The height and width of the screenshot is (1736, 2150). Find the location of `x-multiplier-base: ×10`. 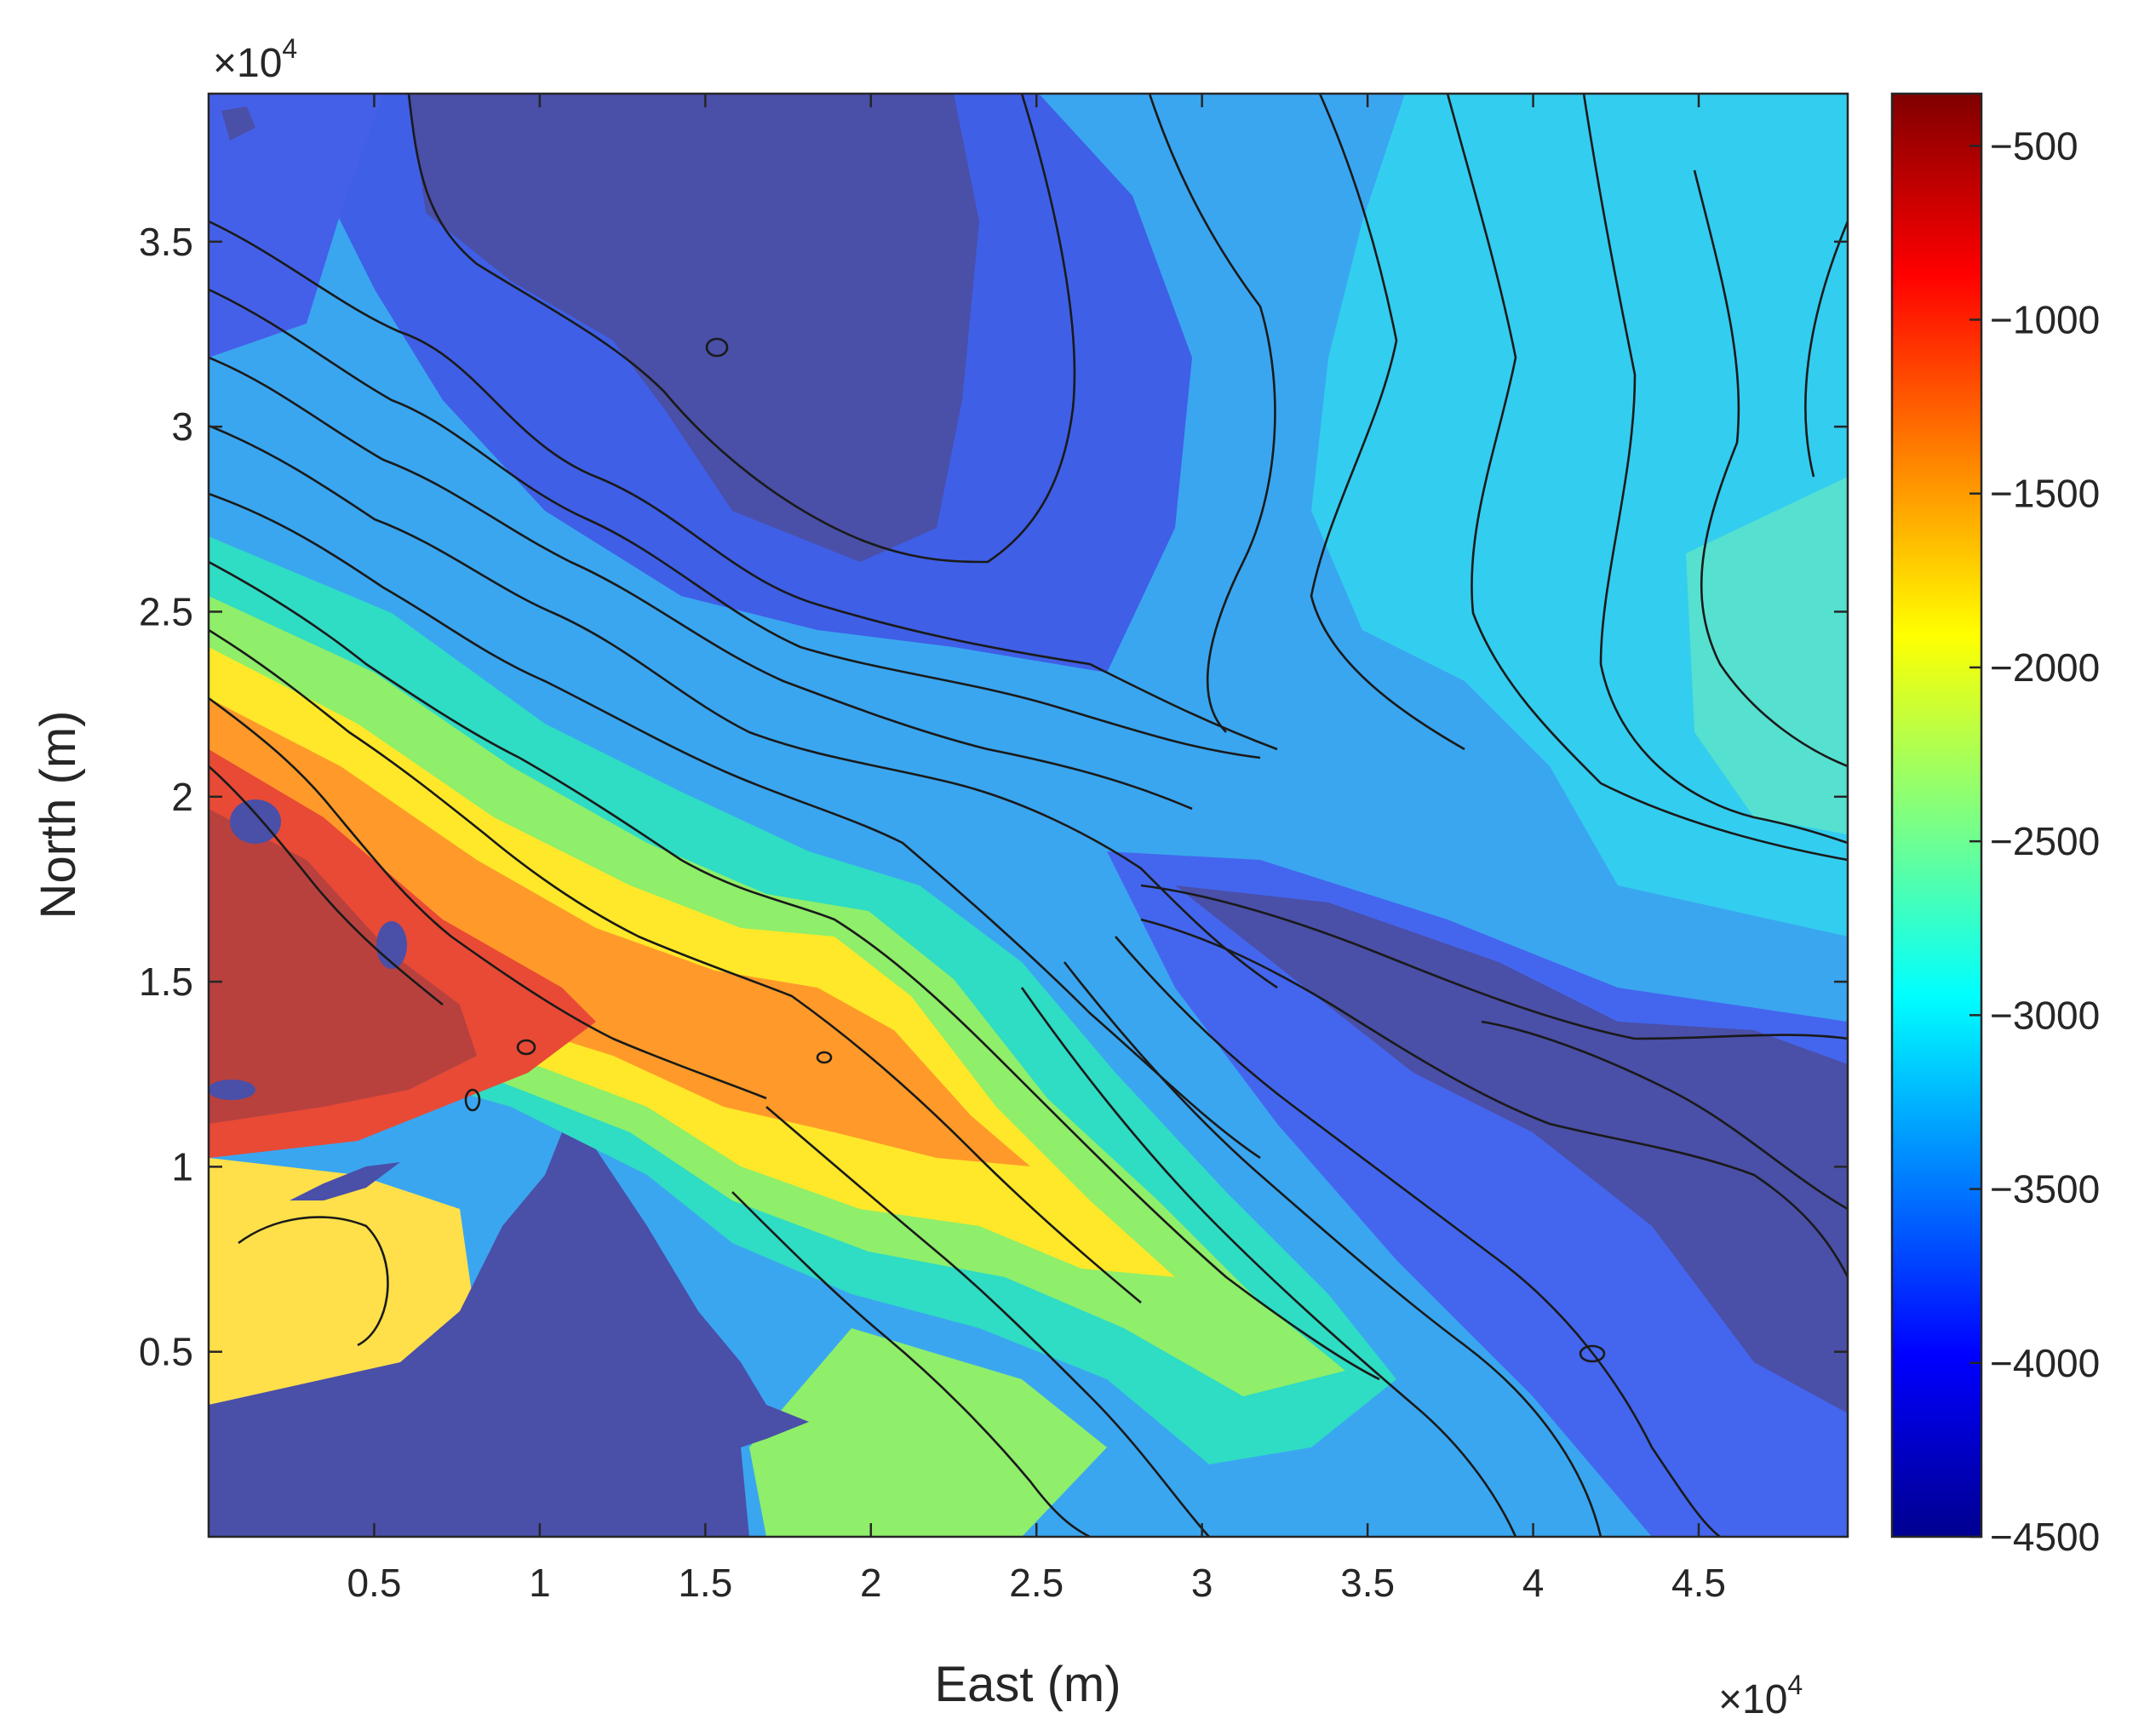

x-multiplier-base: ×10 is located at coordinates (1753, 1699).